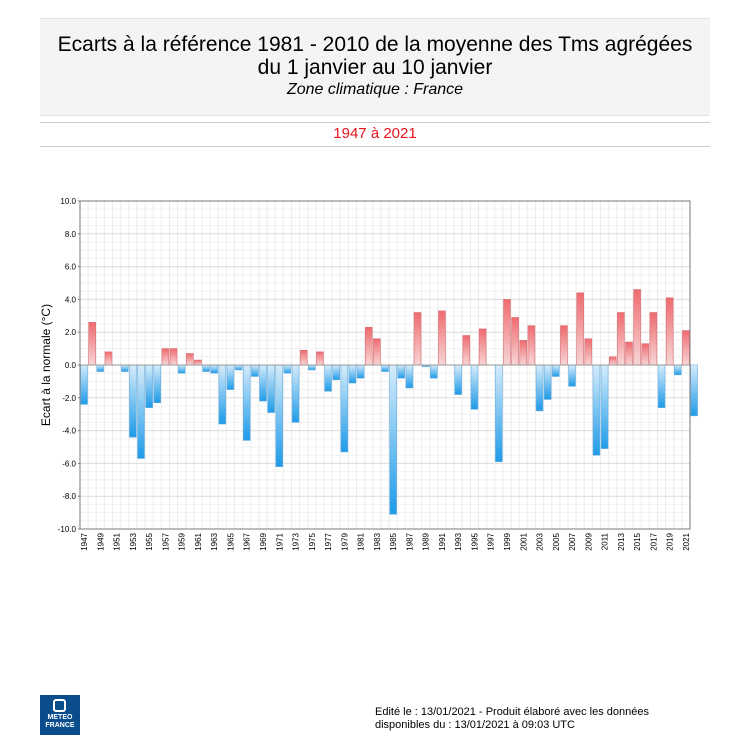 The height and width of the screenshot is (750, 750). What do you see at coordinates (686, 348) in the screenshot?
I see `bar-2021` at bounding box center [686, 348].